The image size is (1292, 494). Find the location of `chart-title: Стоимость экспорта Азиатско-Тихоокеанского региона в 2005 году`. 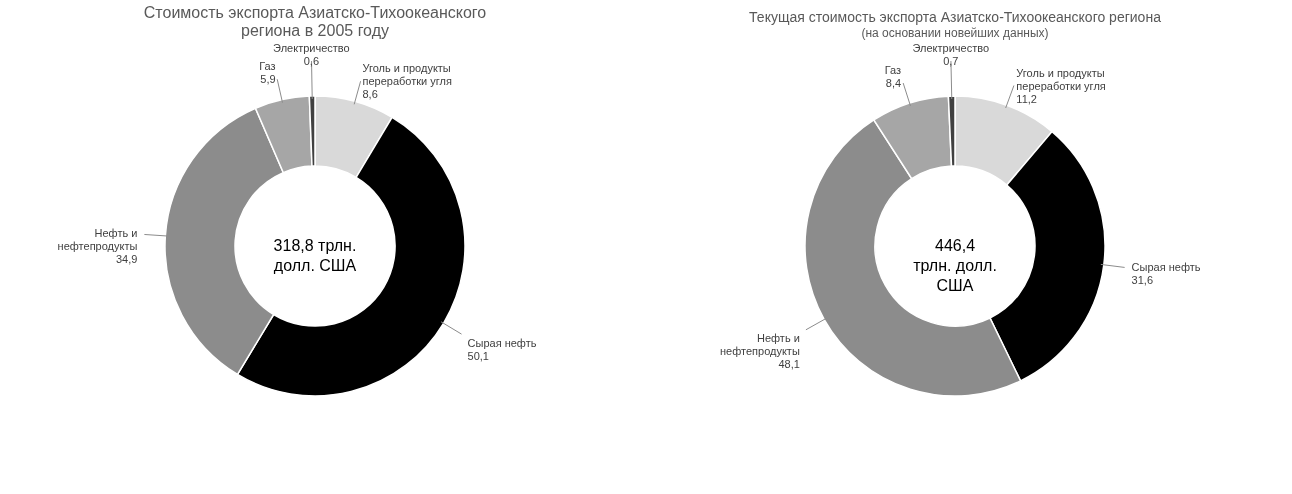

chart-title: Стоимость экспорта Азиатско-Тихоокеанского региона в 2005 году is located at coordinates (315, 22).